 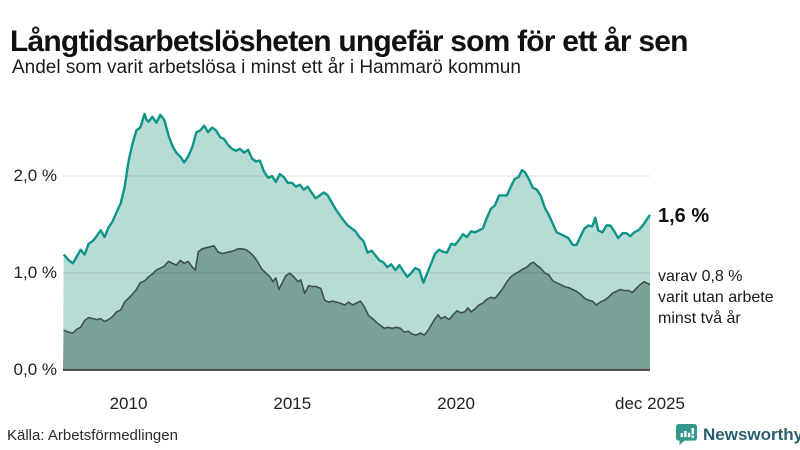 I want to click on end-value-label: 1,6 %, so click(x=684, y=216).